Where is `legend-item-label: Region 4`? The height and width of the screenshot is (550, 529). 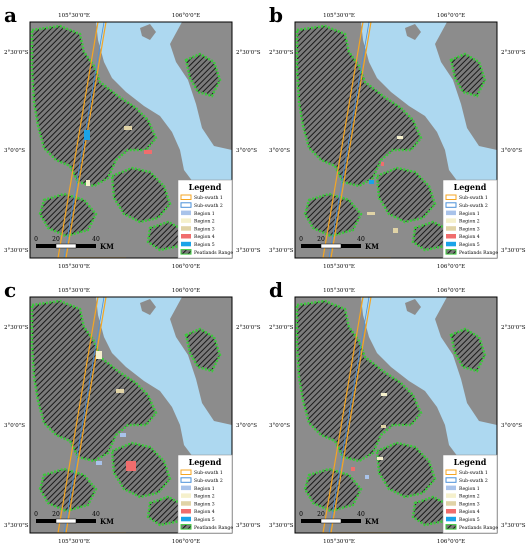
legend-item-label: Region 4 is located at coordinates (469, 237).